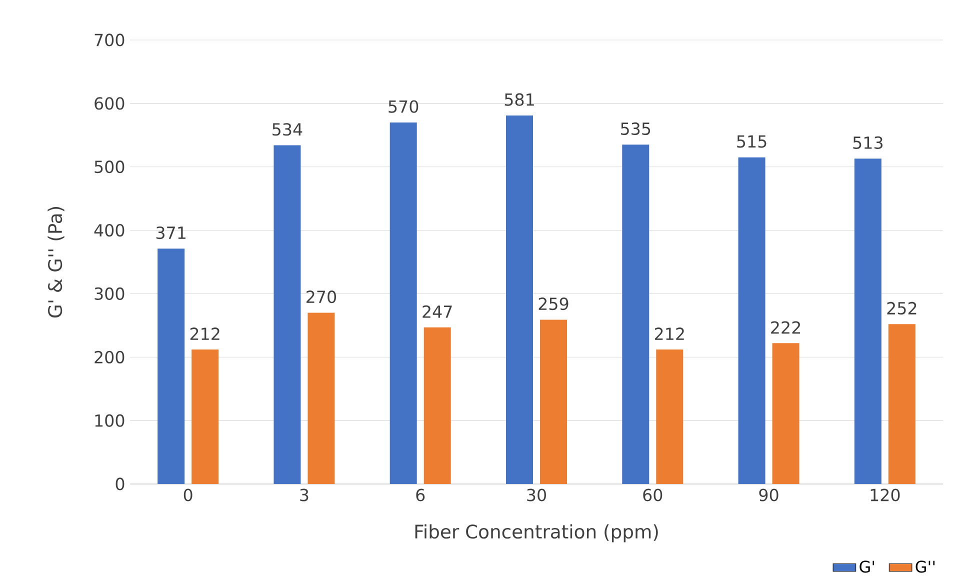 The width and height of the screenshot is (954, 581). What do you see at coordinates (109, 230) in the screenshot?
I see `y-tick-label: 400` at bounding box center [109, 230].